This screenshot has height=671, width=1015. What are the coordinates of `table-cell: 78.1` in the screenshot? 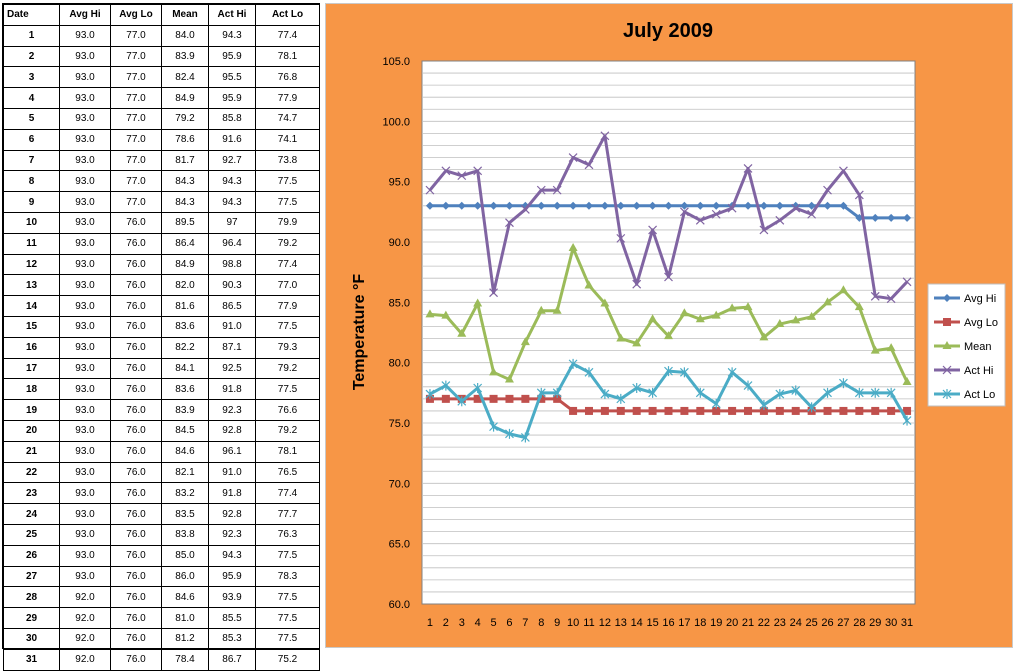 It's located at (287, 451).